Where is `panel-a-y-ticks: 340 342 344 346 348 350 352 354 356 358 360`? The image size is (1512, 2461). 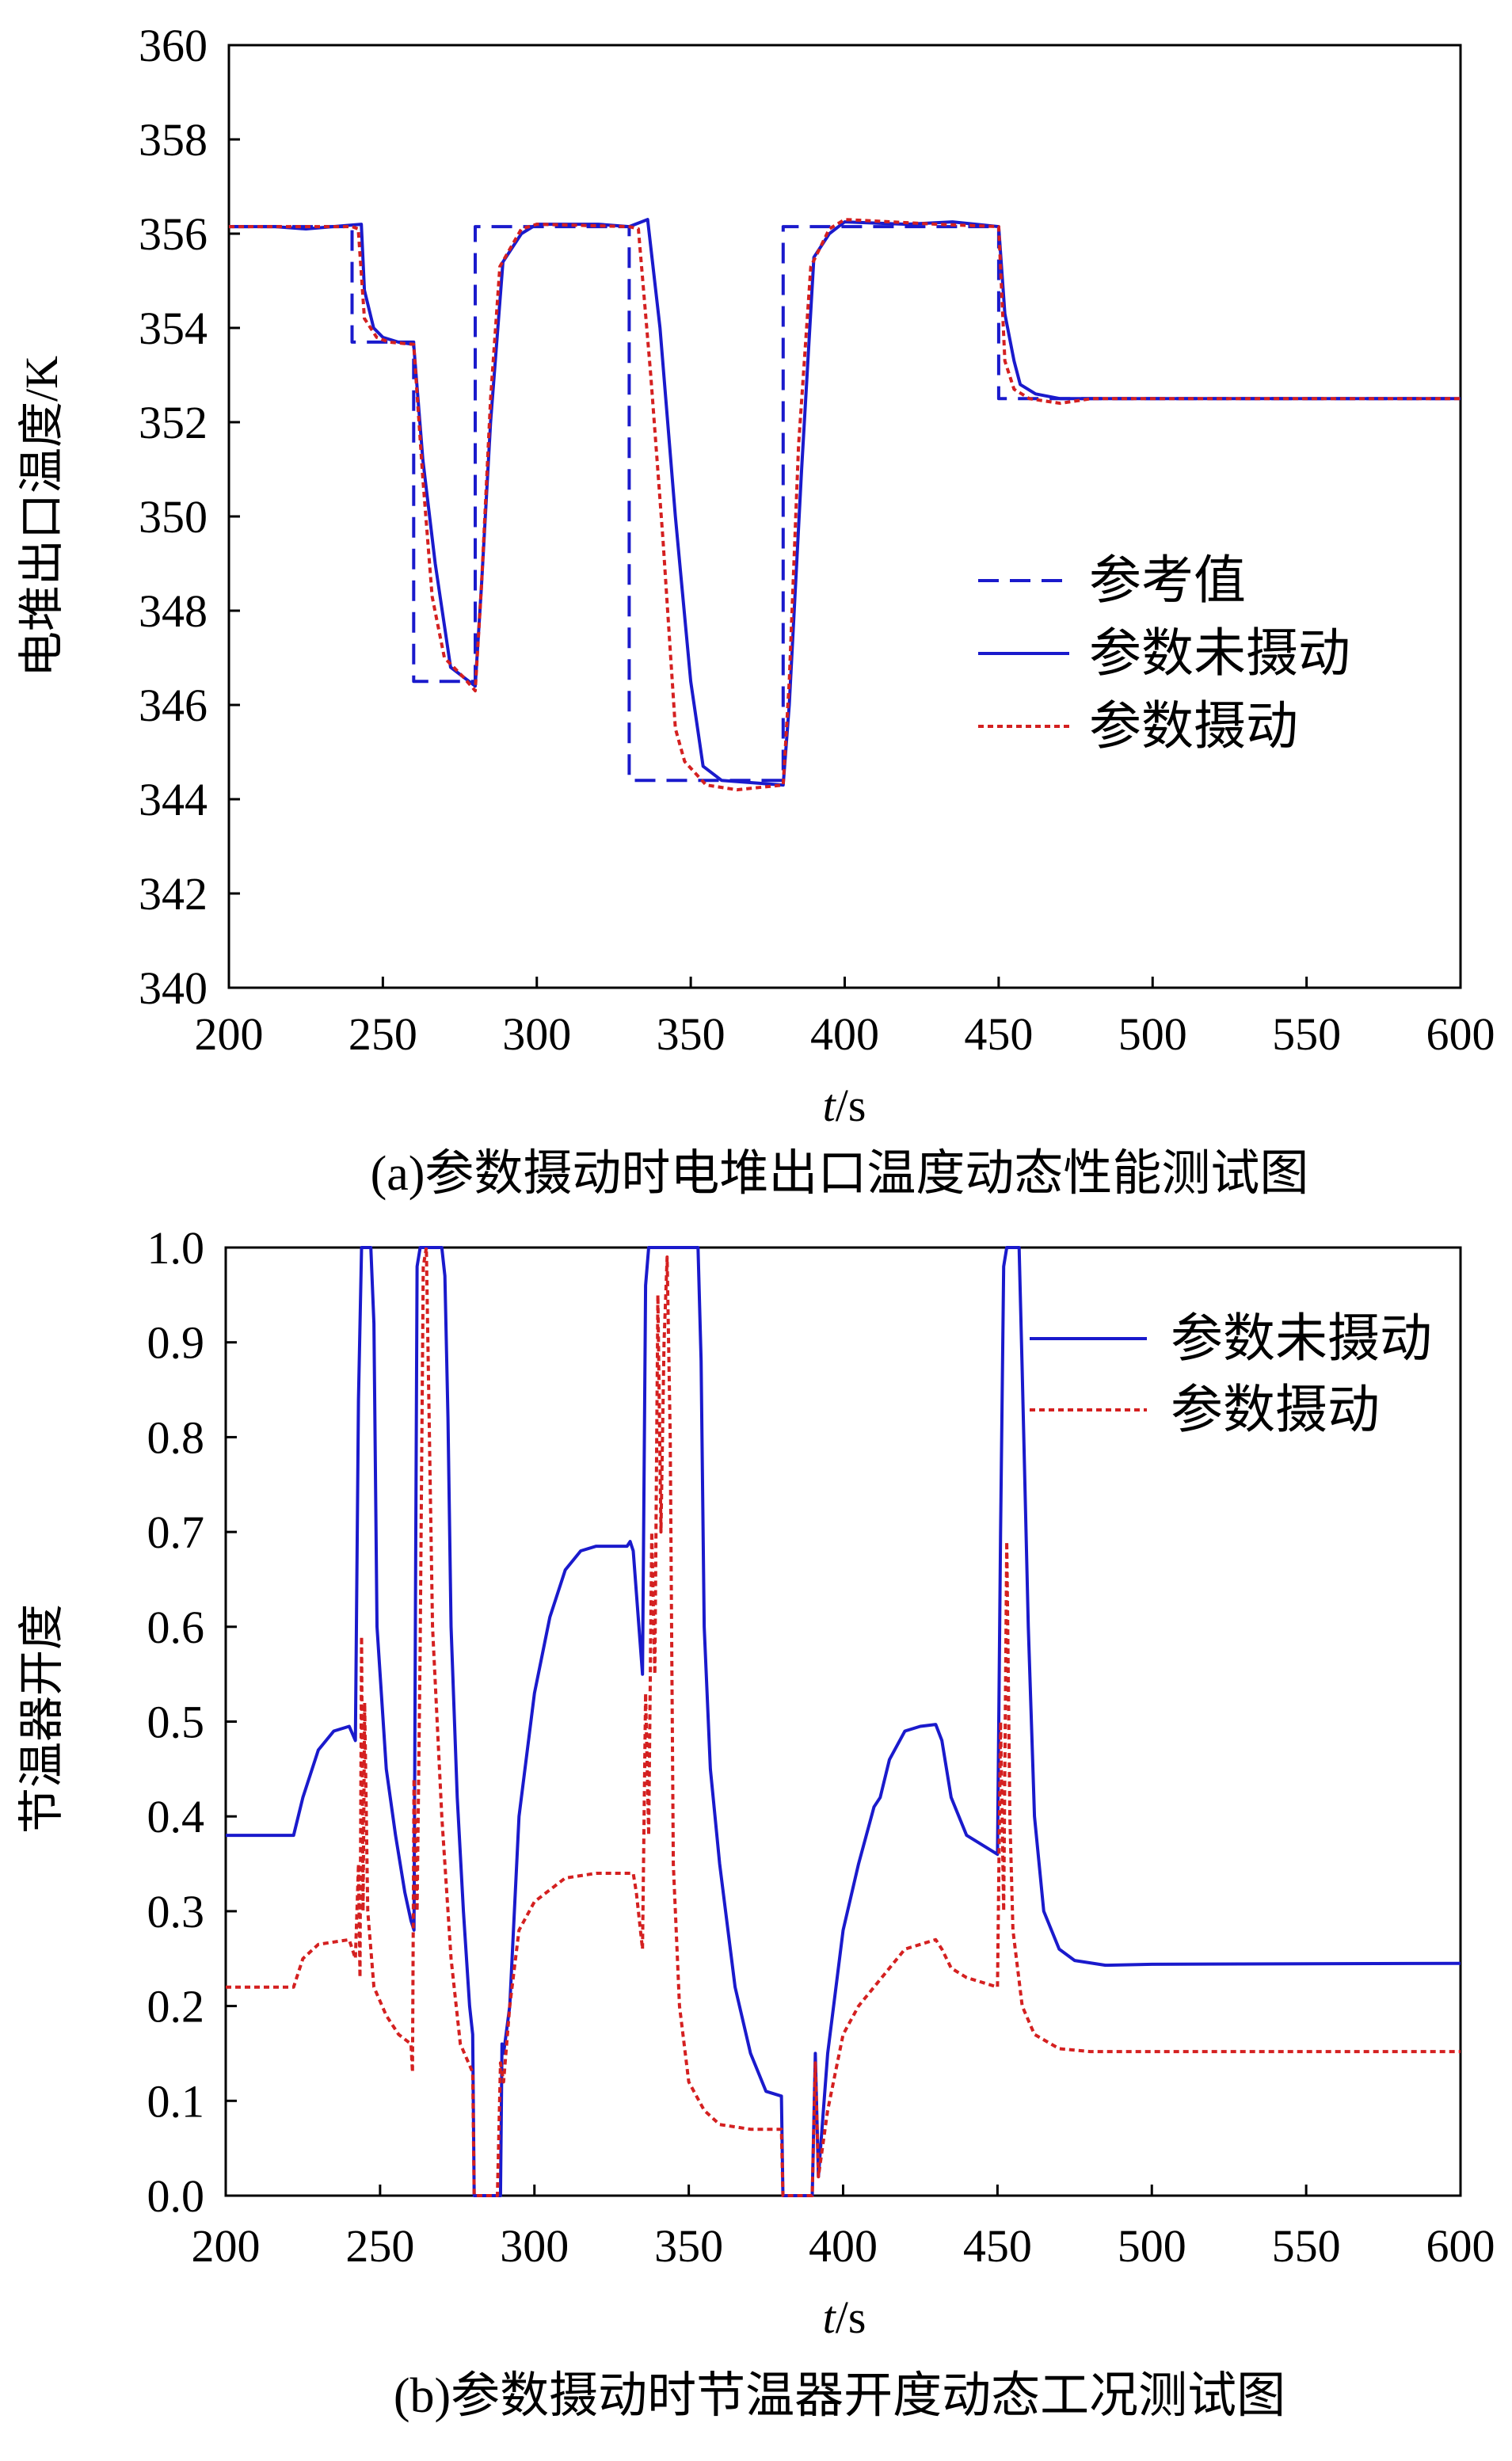
panel-a-y-ticks: 340 342 344 346 348 350 352 354 356 358 360 is located at coordinates (189, 517).